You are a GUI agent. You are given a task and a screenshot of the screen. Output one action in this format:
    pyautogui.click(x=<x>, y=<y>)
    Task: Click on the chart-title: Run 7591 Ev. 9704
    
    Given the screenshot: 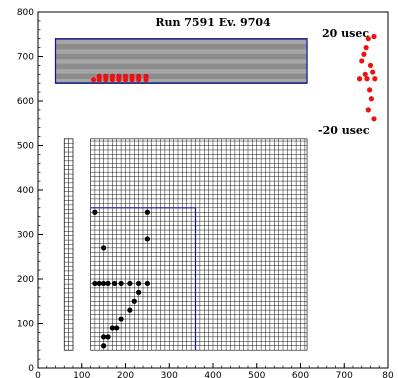 What is the action you would take?
    pyautogui.click(x=213, y=22)
    